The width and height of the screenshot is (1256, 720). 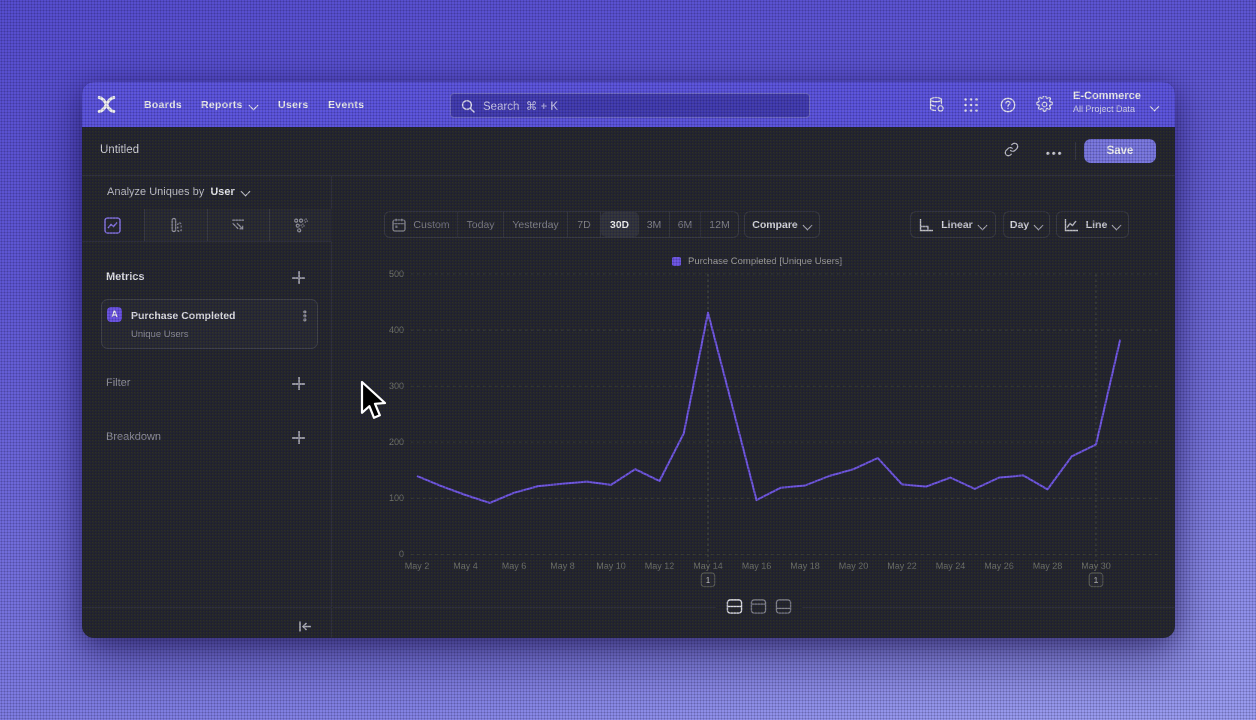 I want to click on svg-text: 400, so click(x=396, y=330).